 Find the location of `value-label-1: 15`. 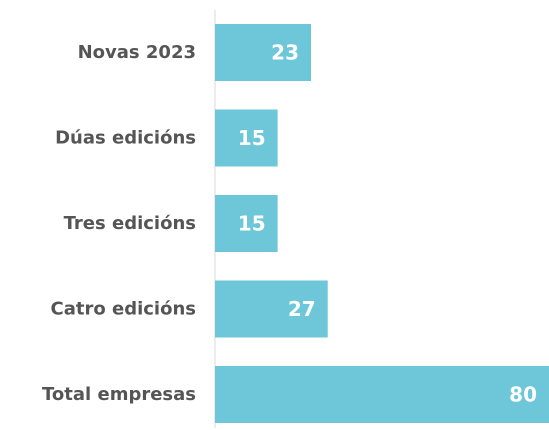

value-label-1: 15 is located at coordinates (252, 138).